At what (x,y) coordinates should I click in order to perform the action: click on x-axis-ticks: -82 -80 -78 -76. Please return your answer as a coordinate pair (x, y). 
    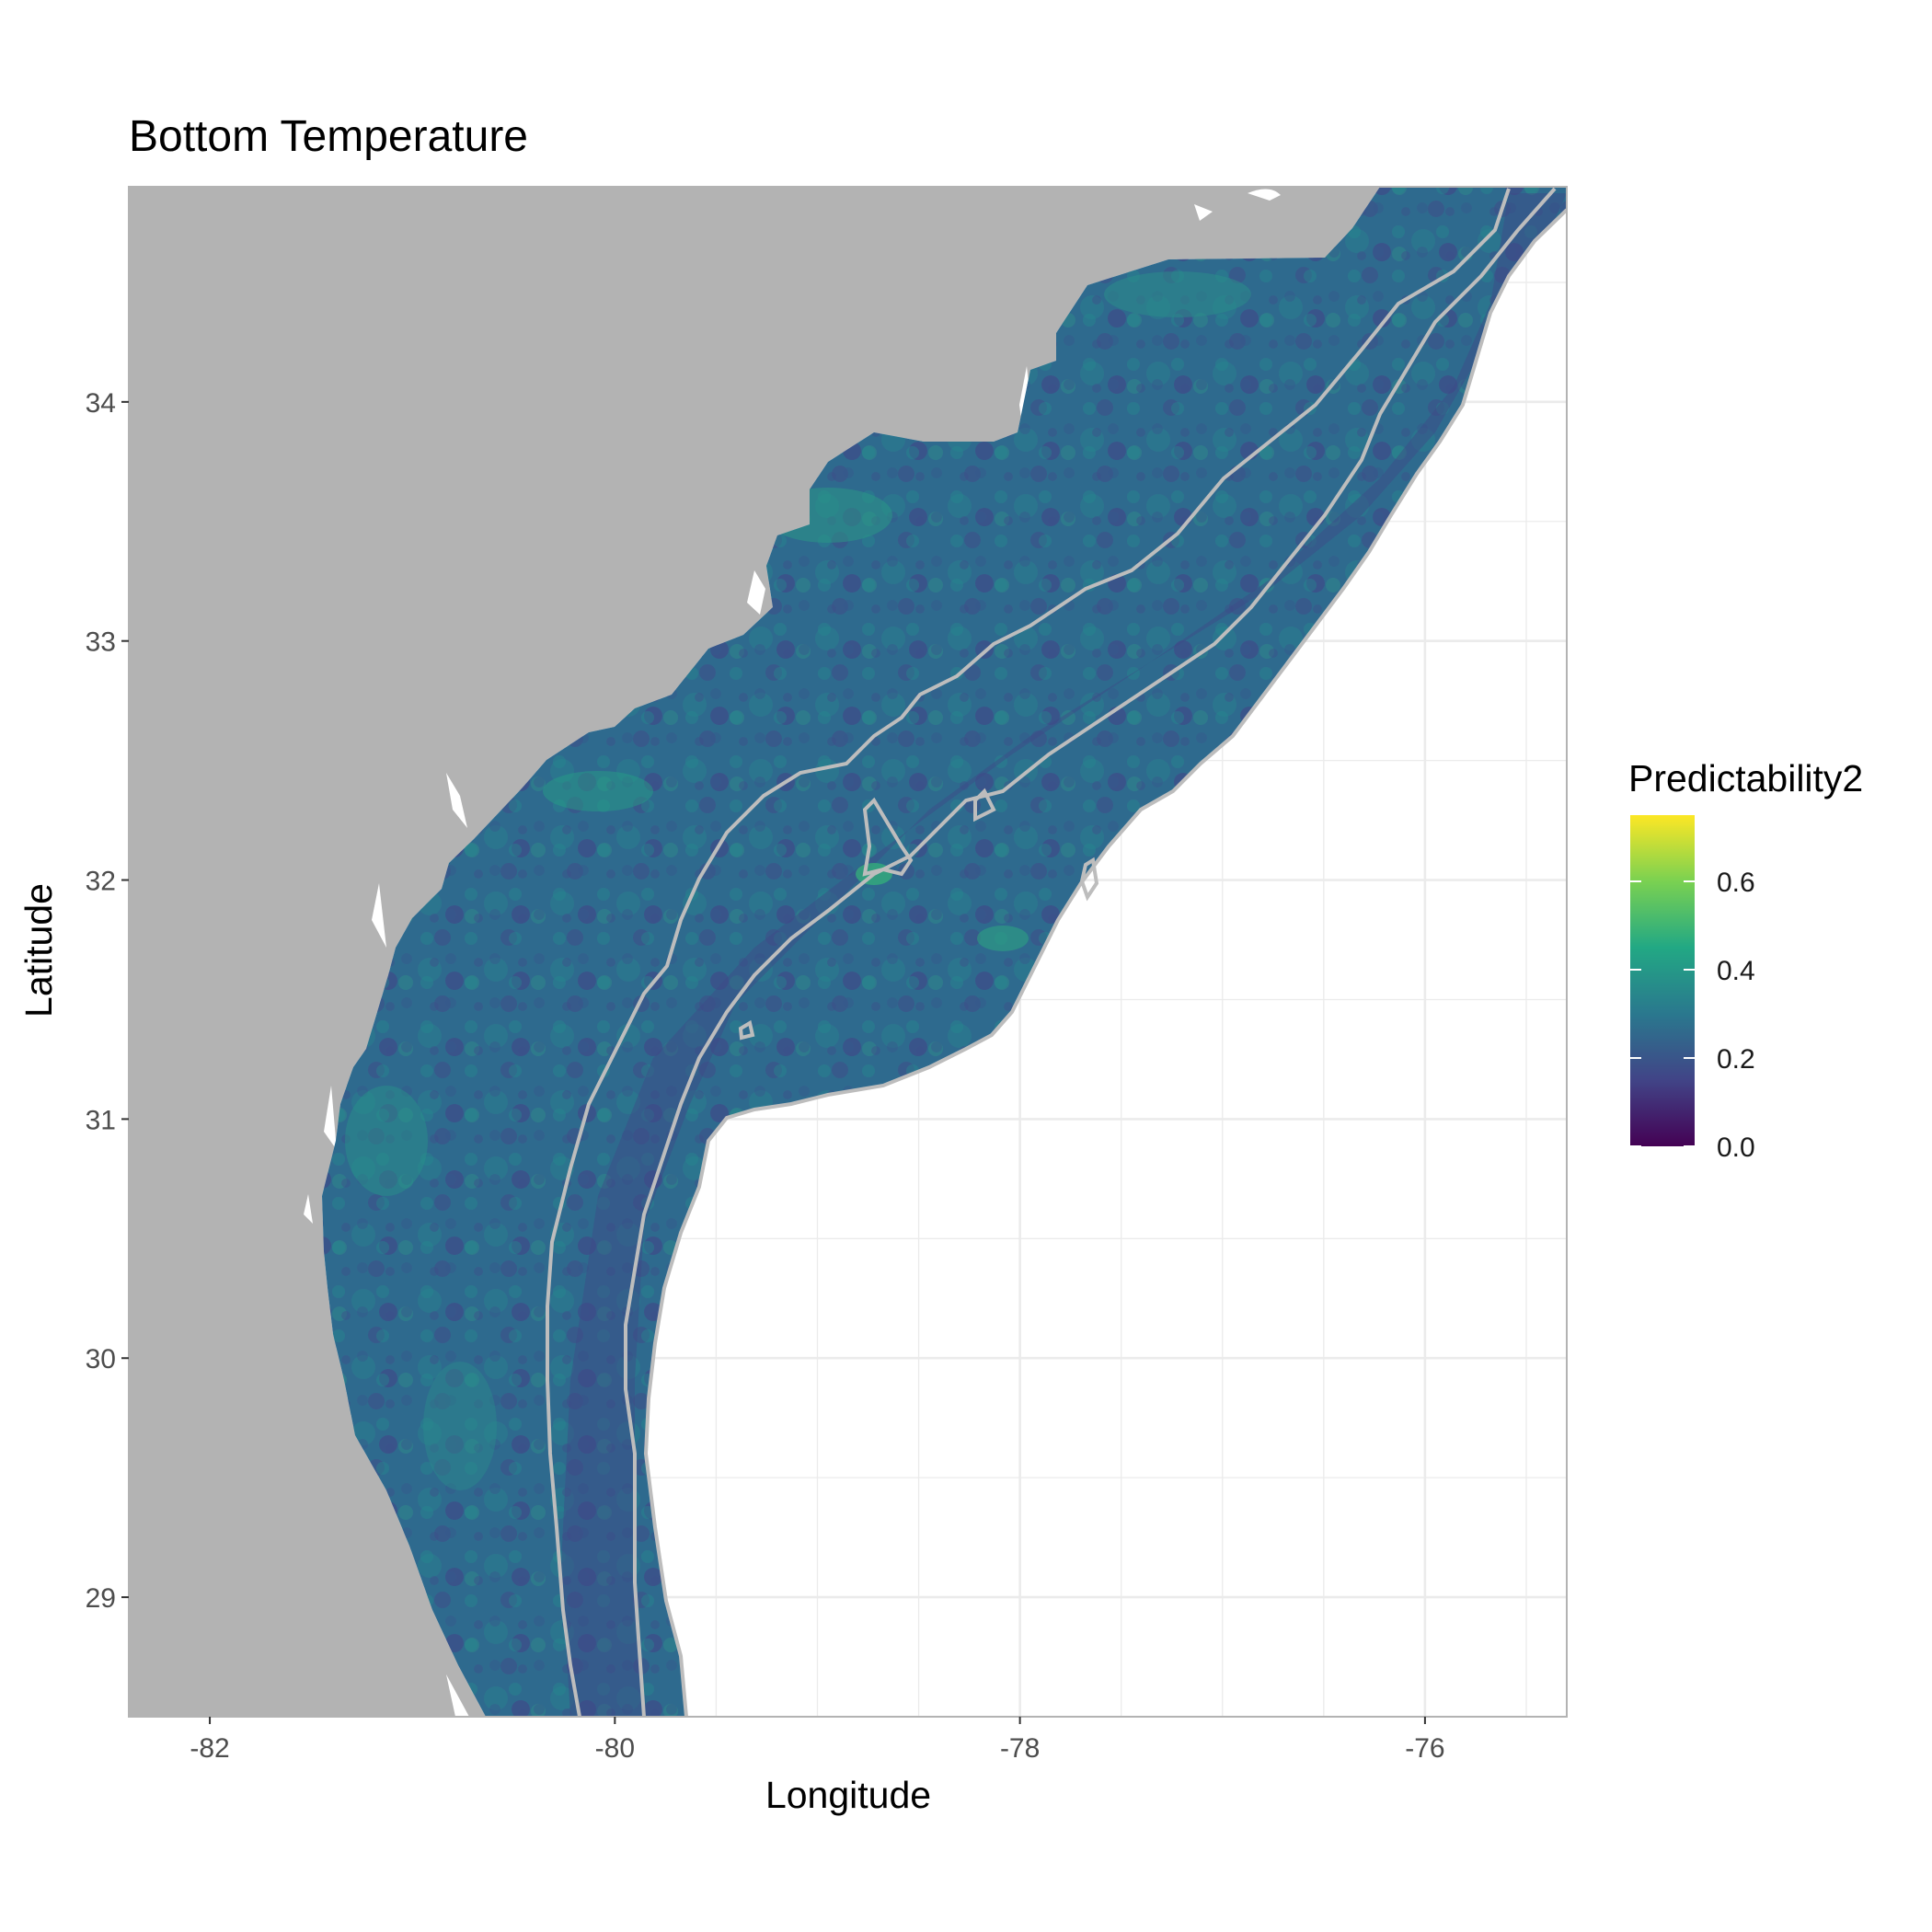
    Looking at the image, I should click on (817, 1740).